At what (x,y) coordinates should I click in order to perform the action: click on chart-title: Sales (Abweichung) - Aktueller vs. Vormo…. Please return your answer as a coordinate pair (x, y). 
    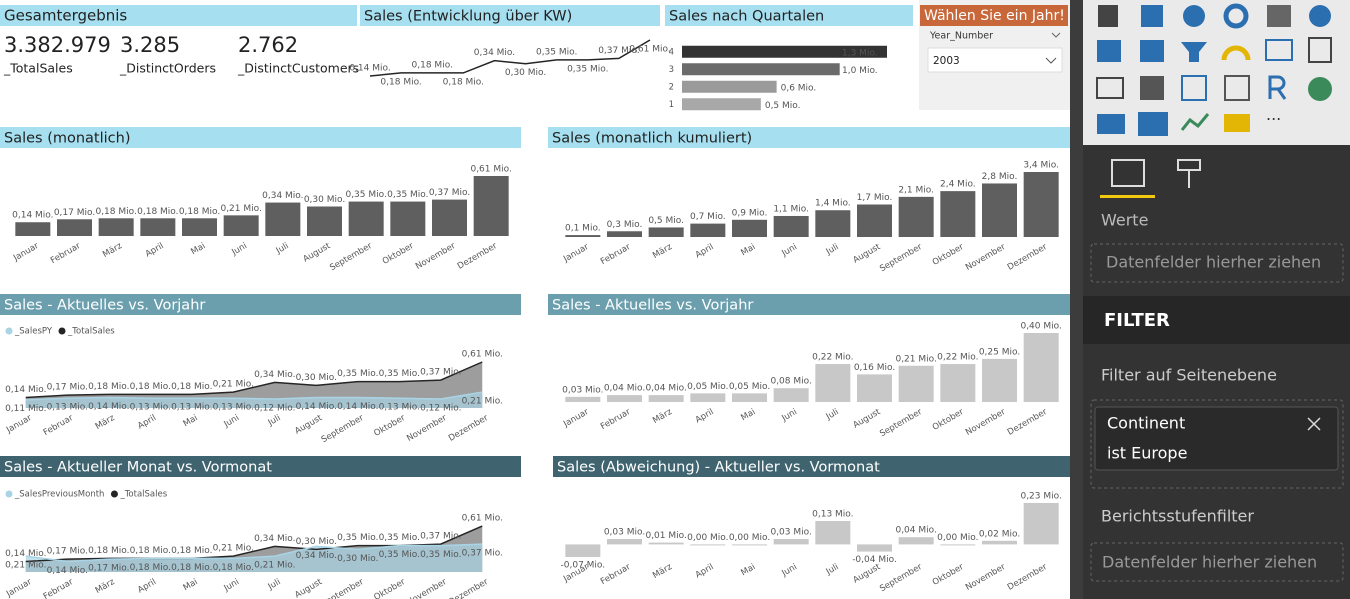
    Looking at the image, I should click on (718, 468).